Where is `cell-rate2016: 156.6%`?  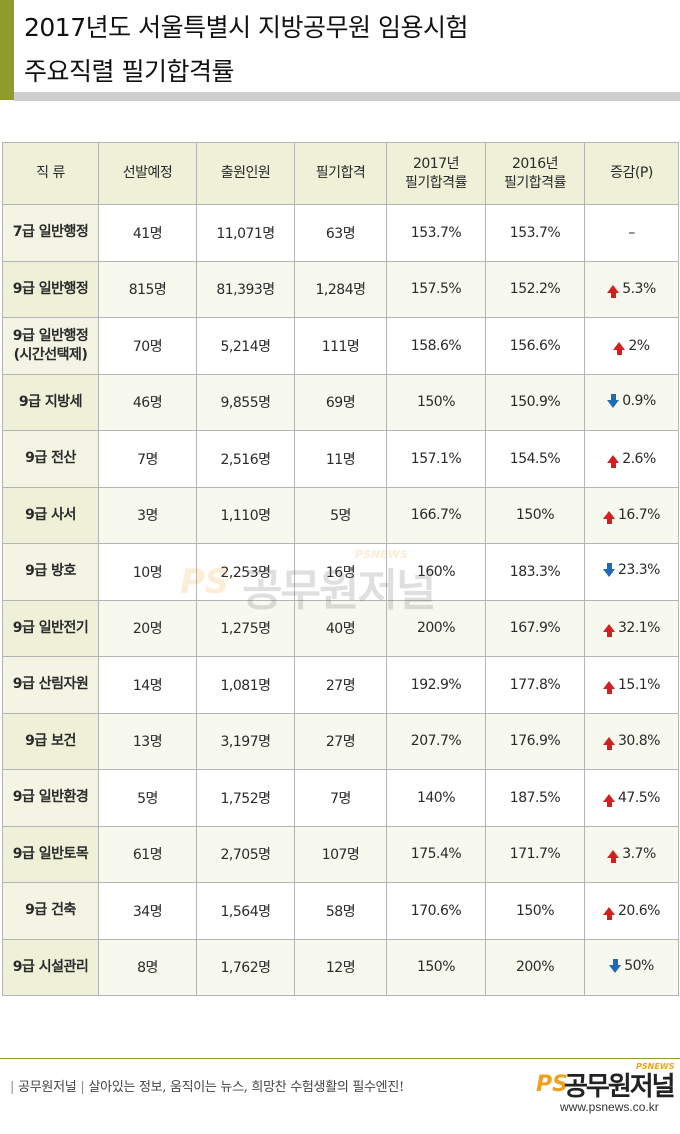
cell-rate2016: 156.6% is located at coordinates (535, 346).